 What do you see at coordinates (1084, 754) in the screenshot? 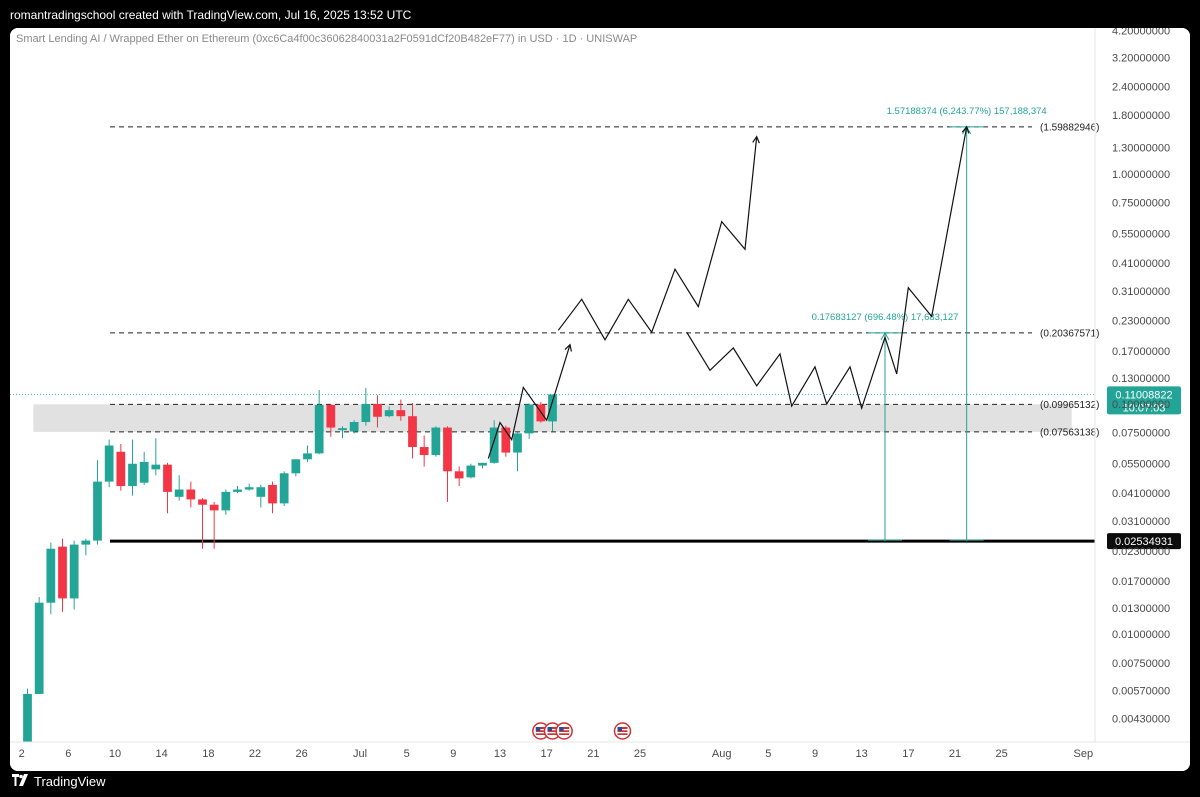
I see `x-tick-label: Sep` at bounding box center [1084, 754].